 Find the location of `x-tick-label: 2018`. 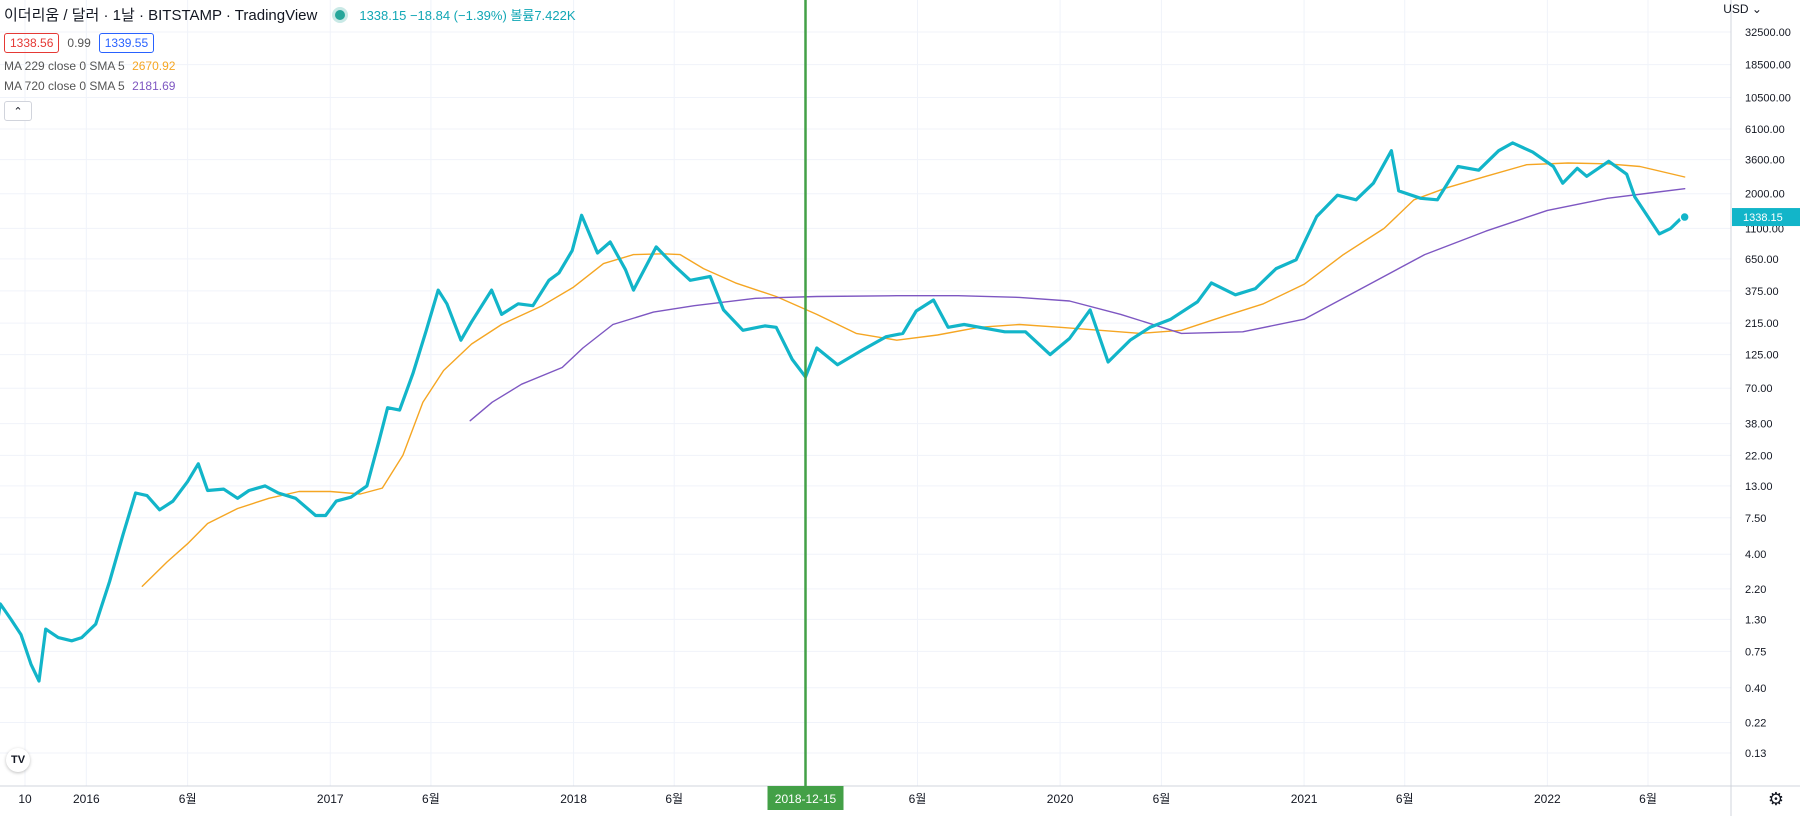

x-tick-label: 2018 is located at coordinates (573, 799).